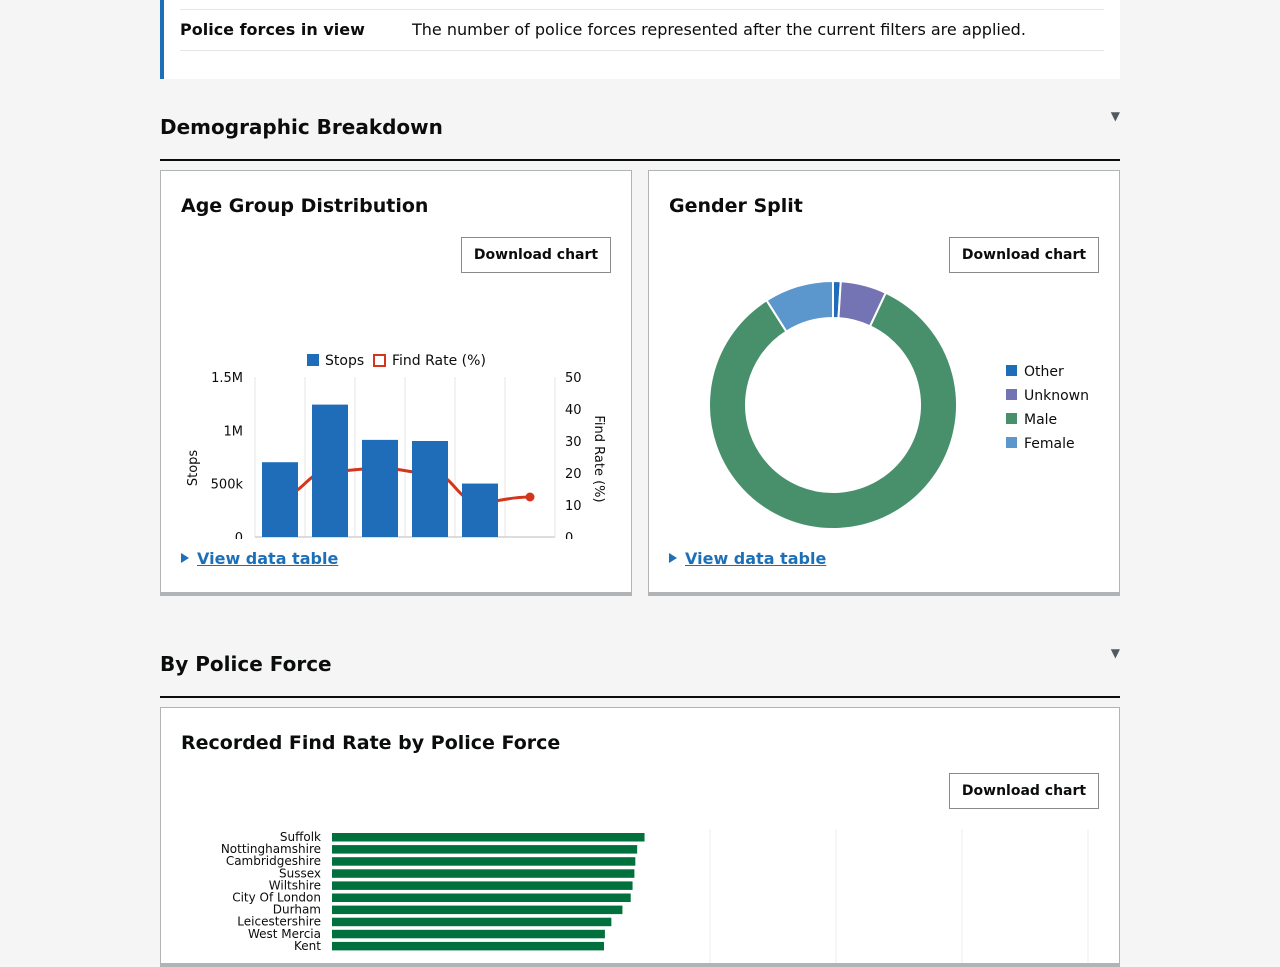 The width and height of the screenshot is (1280, 967). What do you see at coordinates (1011, 370) in the screenshot?
I see `legend-swatch-other` at bounding box center [1011, 370].